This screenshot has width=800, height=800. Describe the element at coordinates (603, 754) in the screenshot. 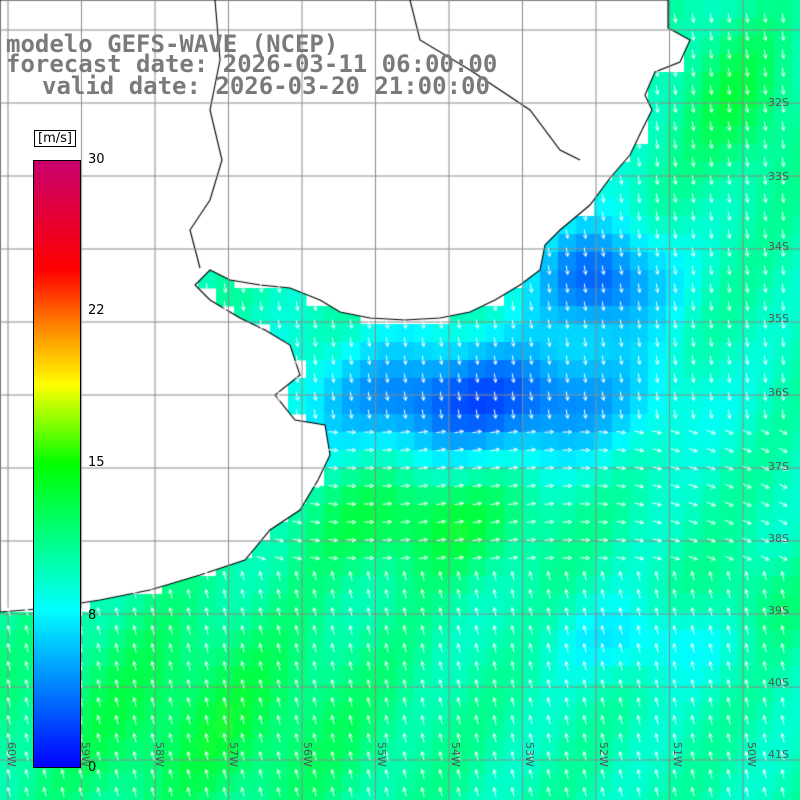

I see `lon-label: 52W` at that location.